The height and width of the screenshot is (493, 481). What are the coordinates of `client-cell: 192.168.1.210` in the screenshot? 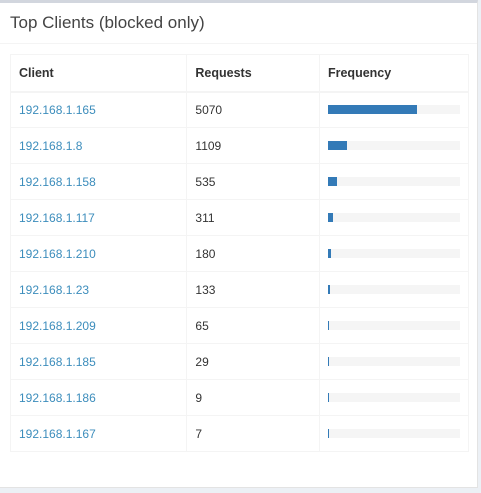 It's located at (98, 253).